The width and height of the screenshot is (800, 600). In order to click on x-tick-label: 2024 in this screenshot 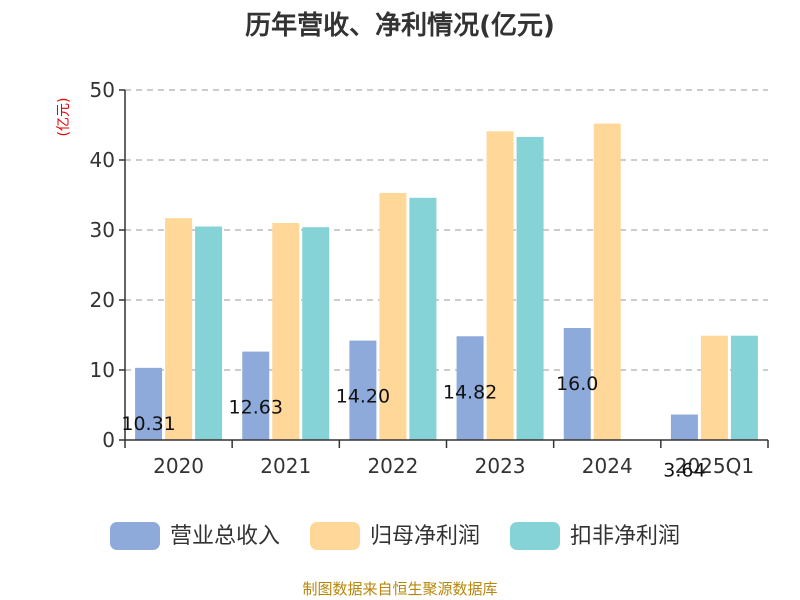, I will do `click(607, 466)`.